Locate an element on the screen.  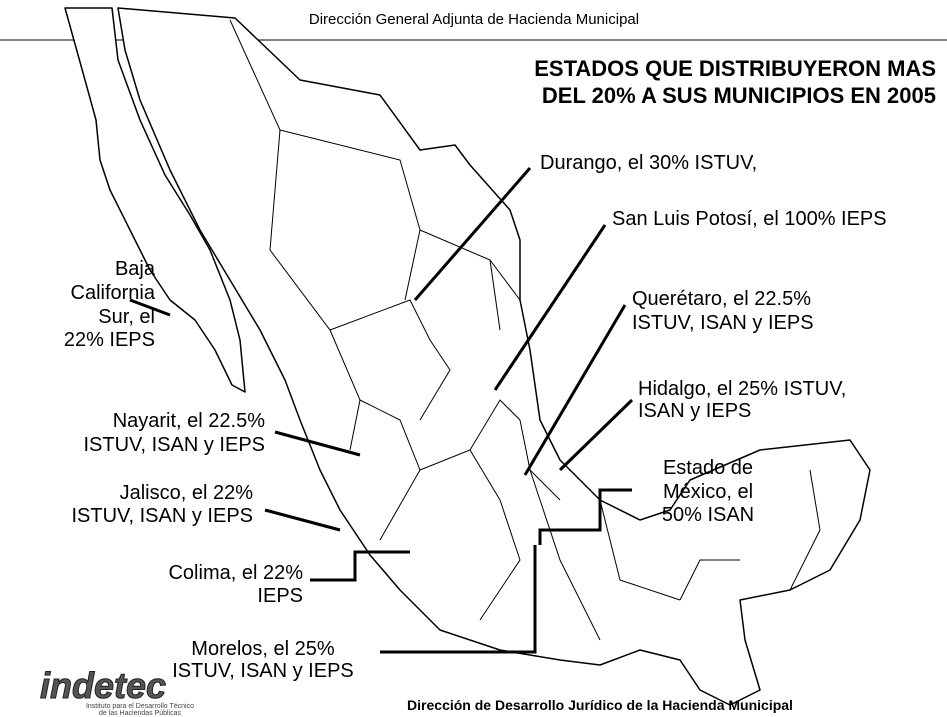
state-label: California is located at coordinates (113, 293).